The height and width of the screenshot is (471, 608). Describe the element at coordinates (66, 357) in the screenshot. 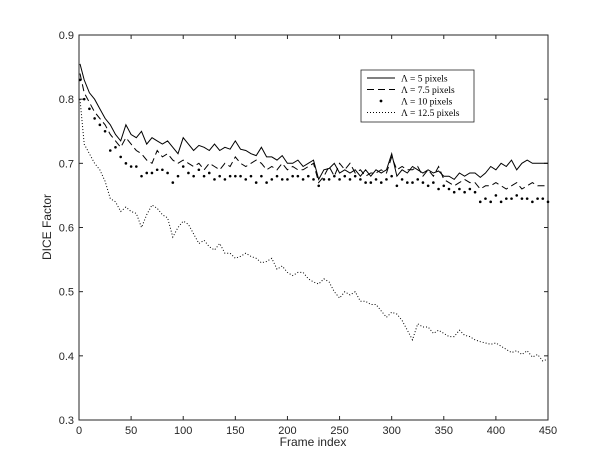

I see `y-tick-label: 0.4` at that location.